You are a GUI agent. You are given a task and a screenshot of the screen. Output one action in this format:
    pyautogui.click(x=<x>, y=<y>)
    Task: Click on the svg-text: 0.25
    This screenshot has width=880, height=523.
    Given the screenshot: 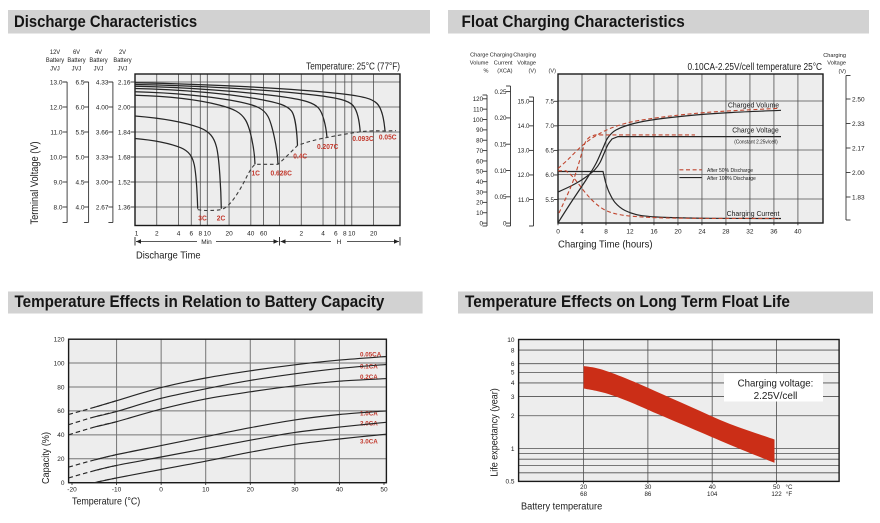 What is the action you would take?
    pyautogui.click(x=500, y=92)
    